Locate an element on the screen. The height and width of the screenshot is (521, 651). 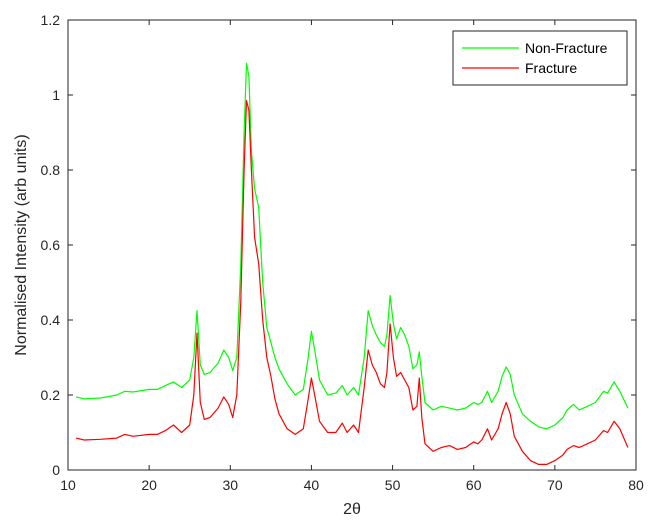
y-tick-label: 0.8 is located at coordinates (51, 170).